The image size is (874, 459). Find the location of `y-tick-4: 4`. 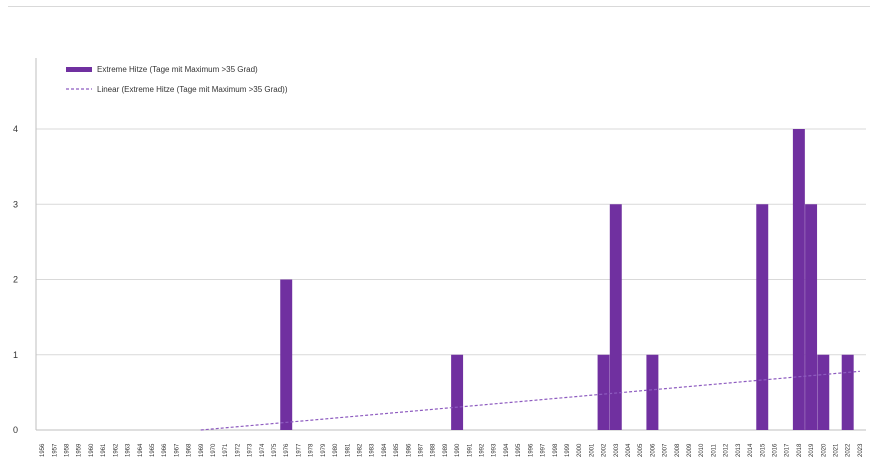

y-tick-4: 4 is located at coordinates (15, 129).